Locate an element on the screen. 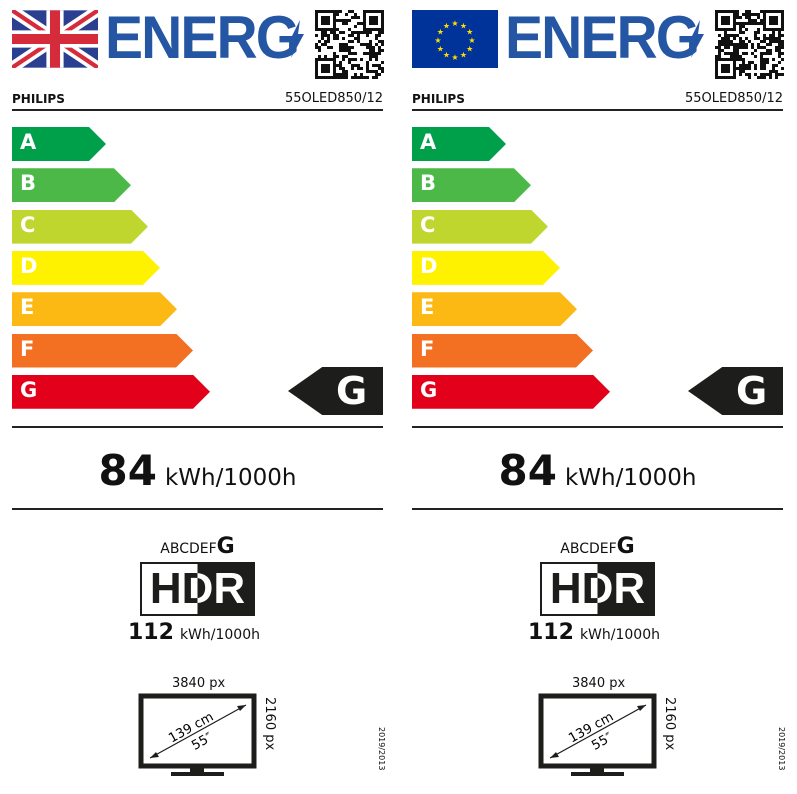 This screenshot has width=797, height=794. eu-flag: ★ ★ ★ ★ ★ ★ ★ ★ ★ ★ ★ ★ is located at coordinates (455, 41).